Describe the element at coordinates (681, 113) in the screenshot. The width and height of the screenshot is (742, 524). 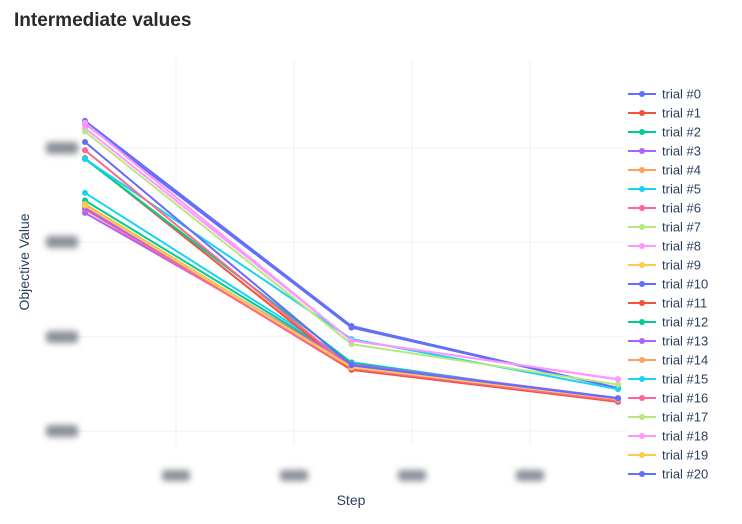
I see `legend-label: trial #1` at that location.